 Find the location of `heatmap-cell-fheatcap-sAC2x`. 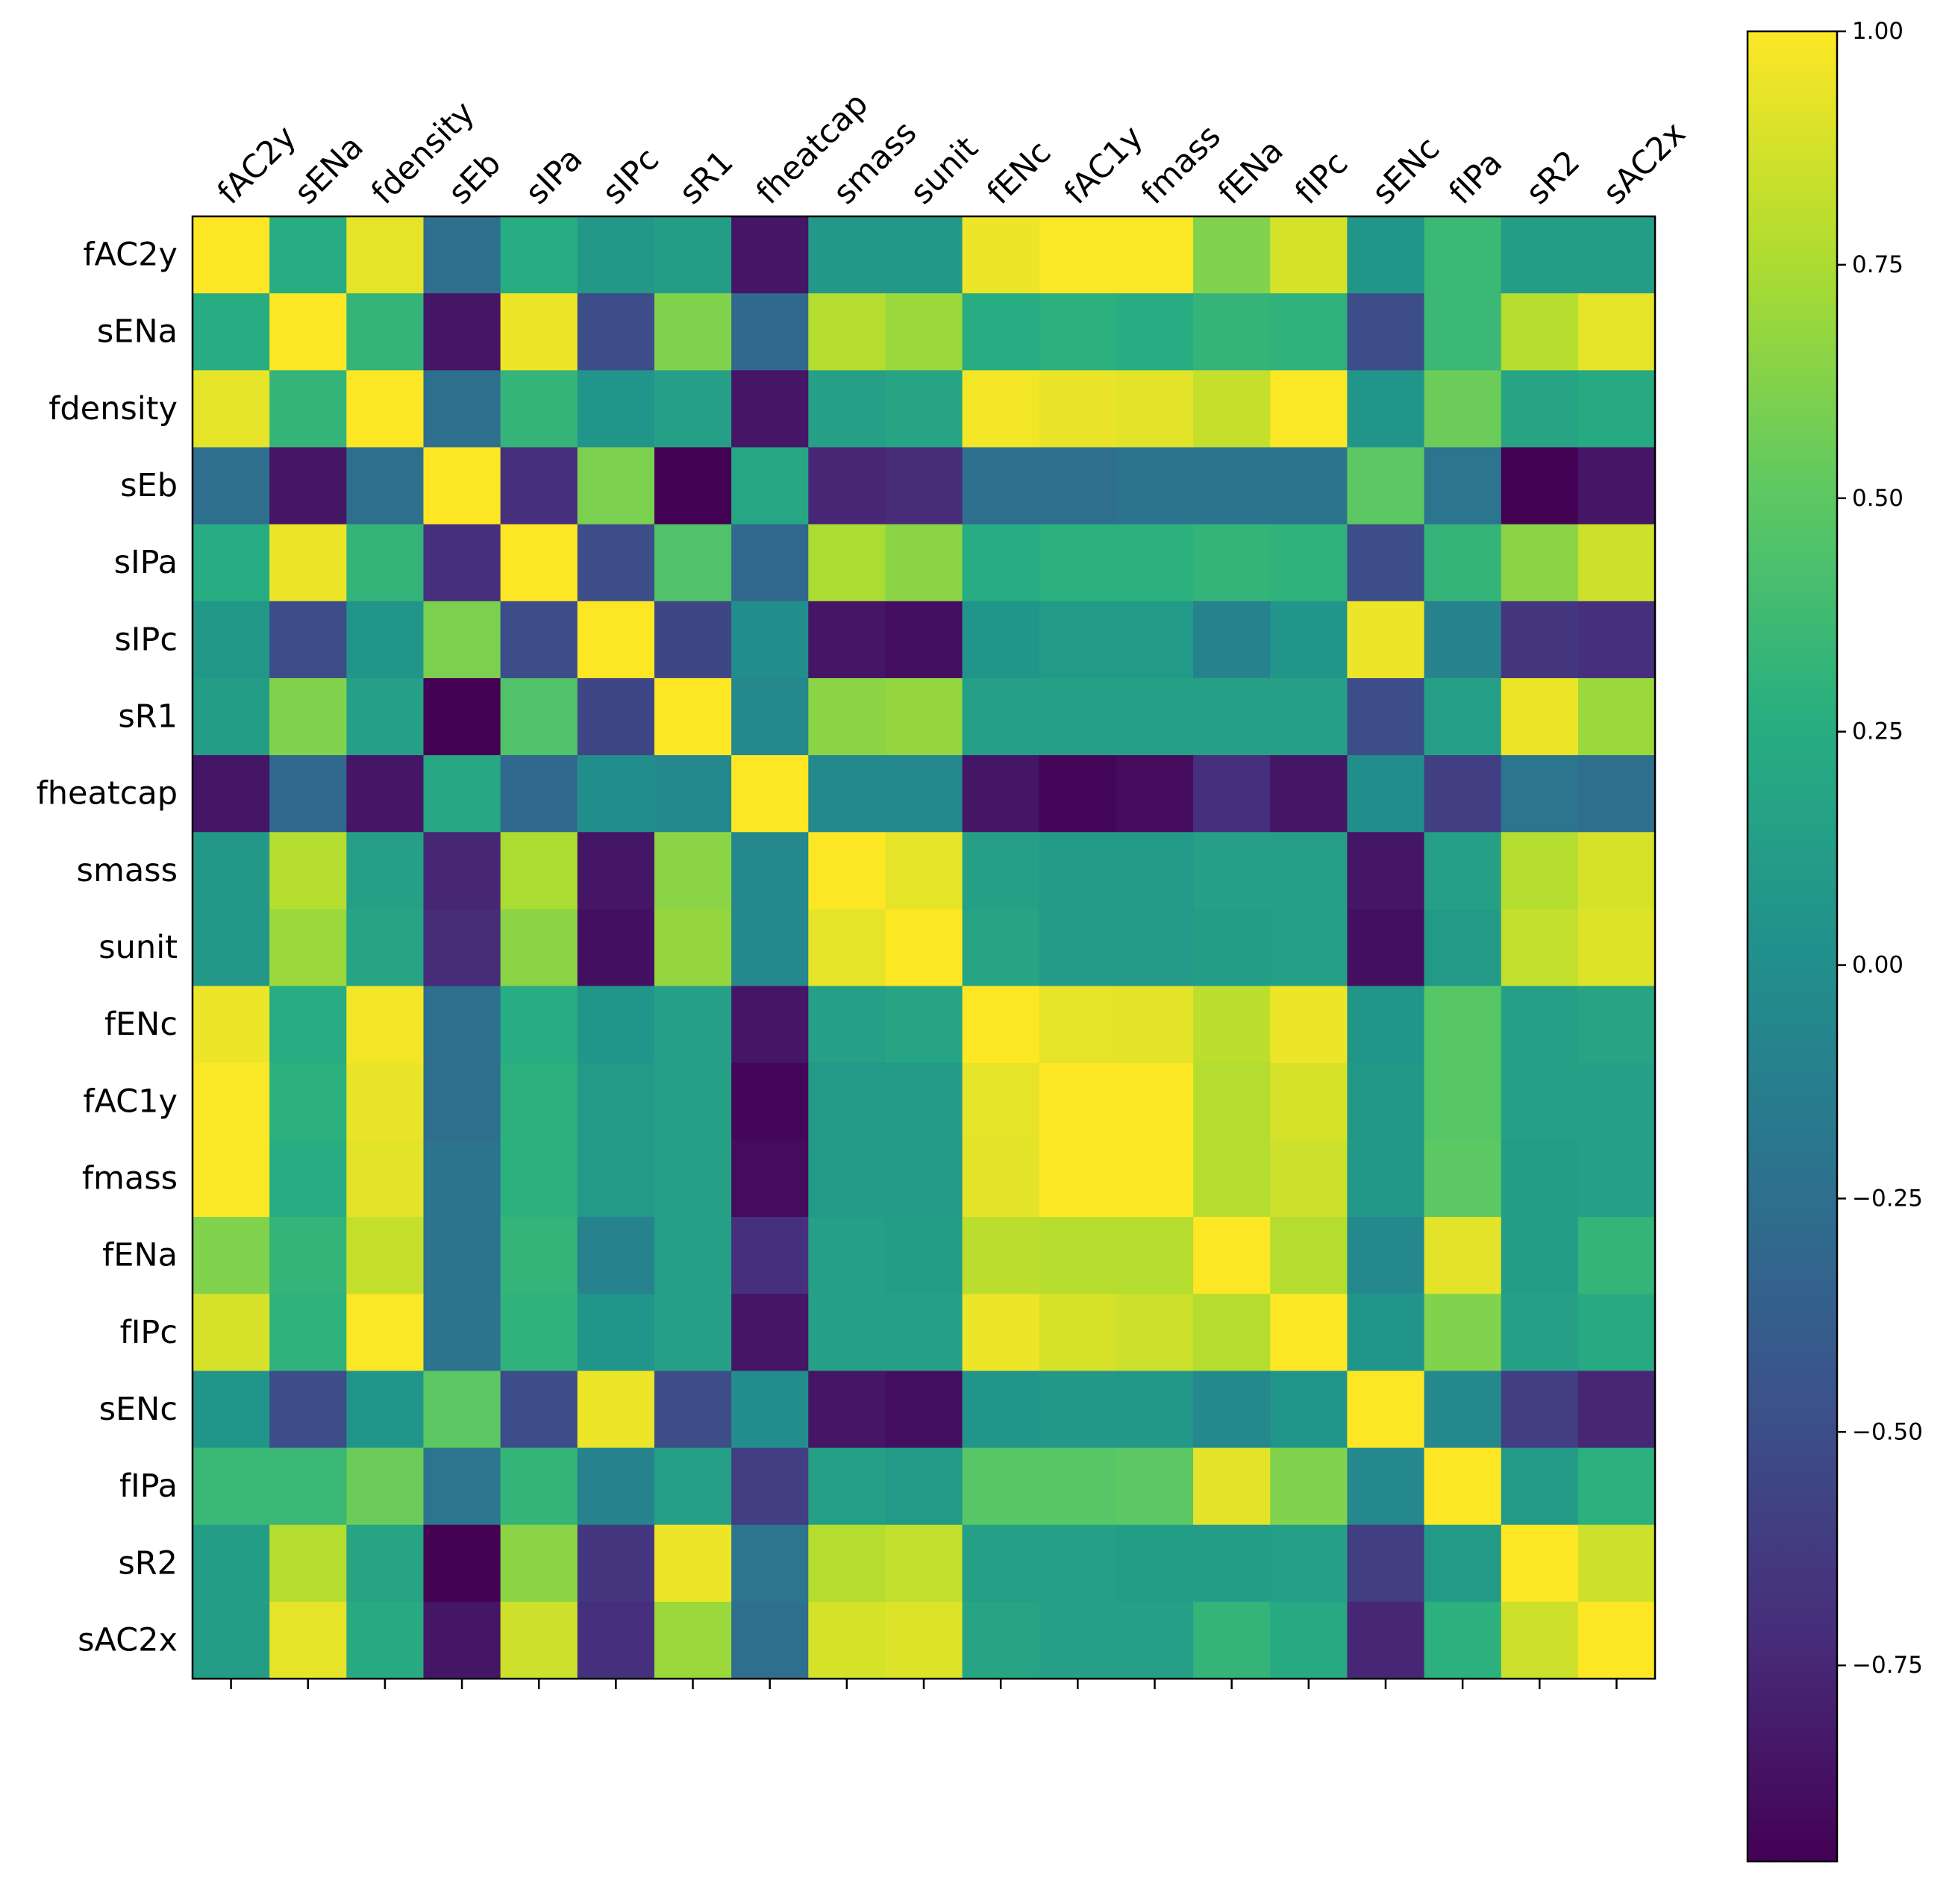

heatmap-cell-fheatcap-sAC2x is located at coordinates (1616, 794).